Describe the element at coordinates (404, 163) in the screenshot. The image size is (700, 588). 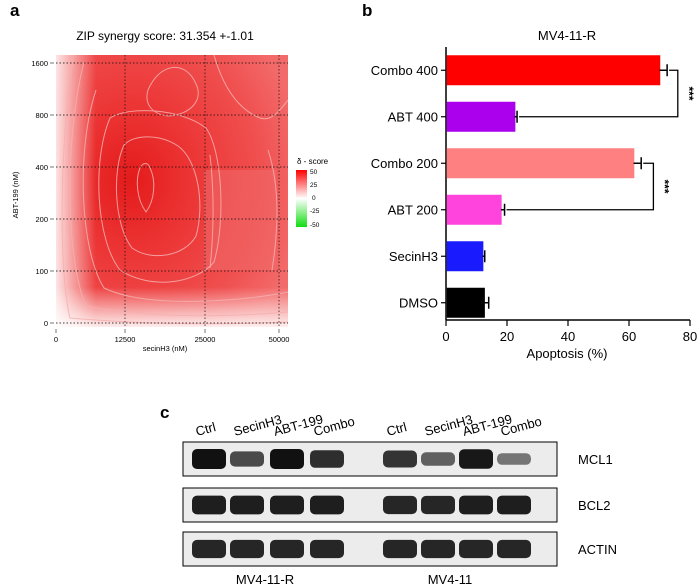
I see `bar-category-label: Combo 200` at that location.